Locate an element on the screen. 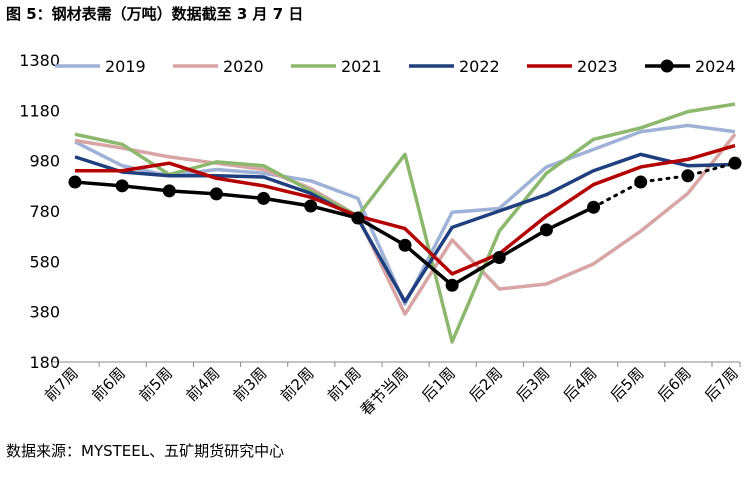 The image size is (756, 493). x-tick-label: 后7周 is located at coordinates (721, 384).